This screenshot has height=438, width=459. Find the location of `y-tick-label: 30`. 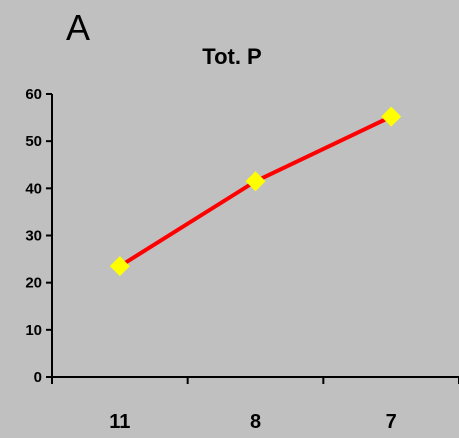

y-tick-label: 30 is located at coordinates (33, 236).